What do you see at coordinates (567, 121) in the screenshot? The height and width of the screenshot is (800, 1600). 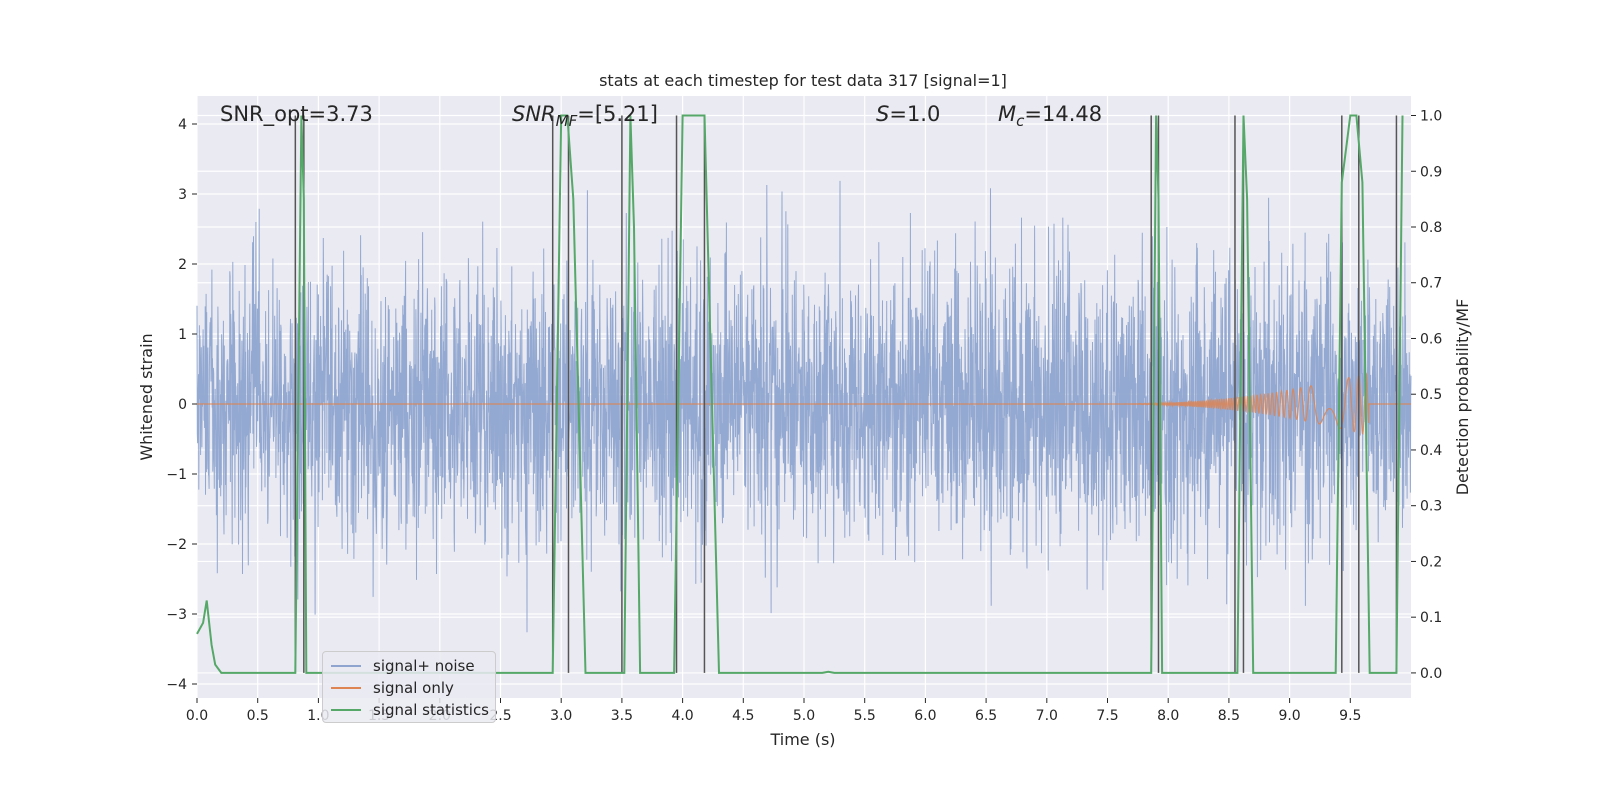 I see `annotation-snr-mf-subscript: MF` at bounding box center [567, 121].